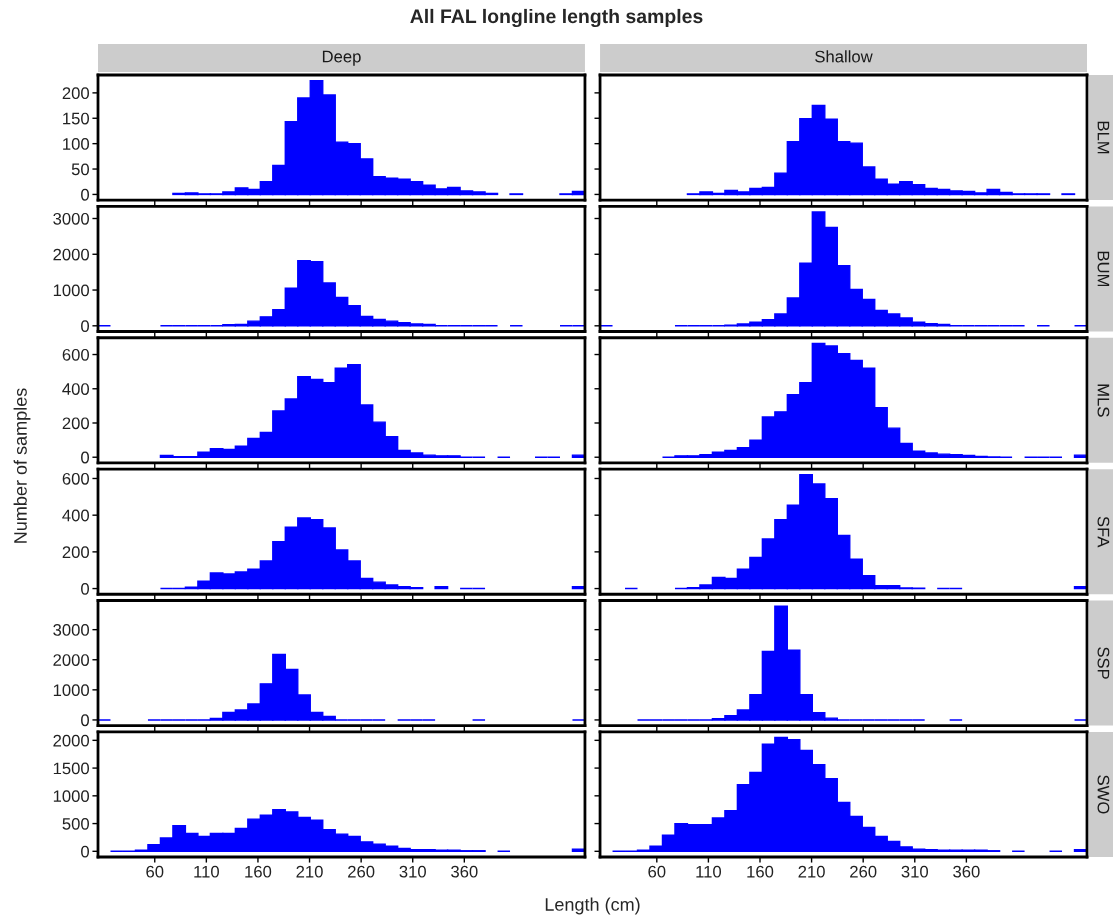 The width and height of the screenshot is (1113, 921). What do you see at coordinates (556, 18) in the screenshot?
I see `chart-title: All FAL longline length samples` at bounding box center [556, 18].